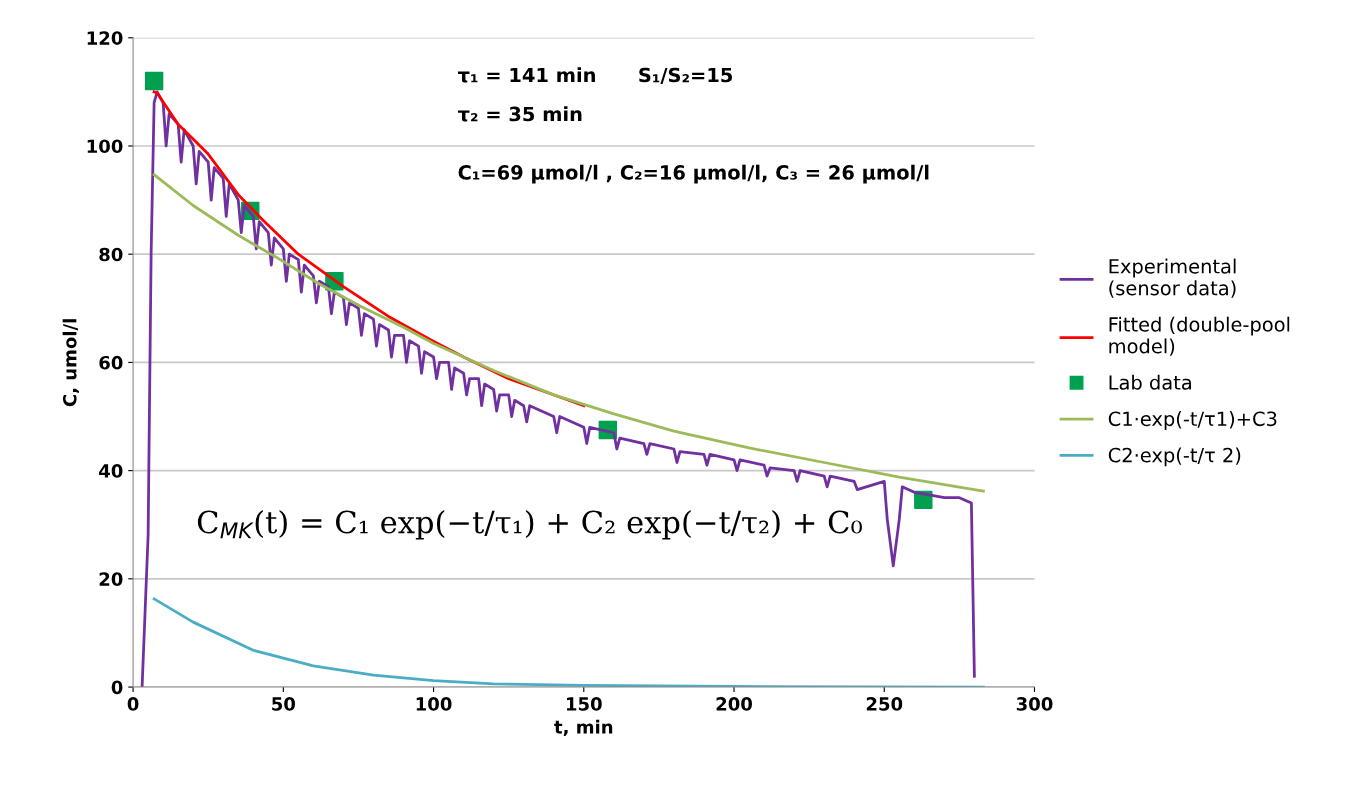 The image size is (1372, 787). Describe the element at coordinates (584, 704) in the screenshot. I see `x-tick-label: 150` at that location.